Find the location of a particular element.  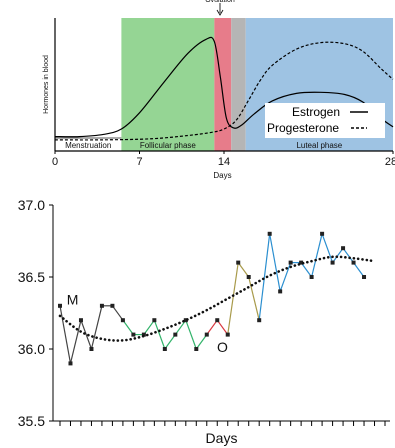

top-x-axis-title: Days is located at coordinates (222, 175).